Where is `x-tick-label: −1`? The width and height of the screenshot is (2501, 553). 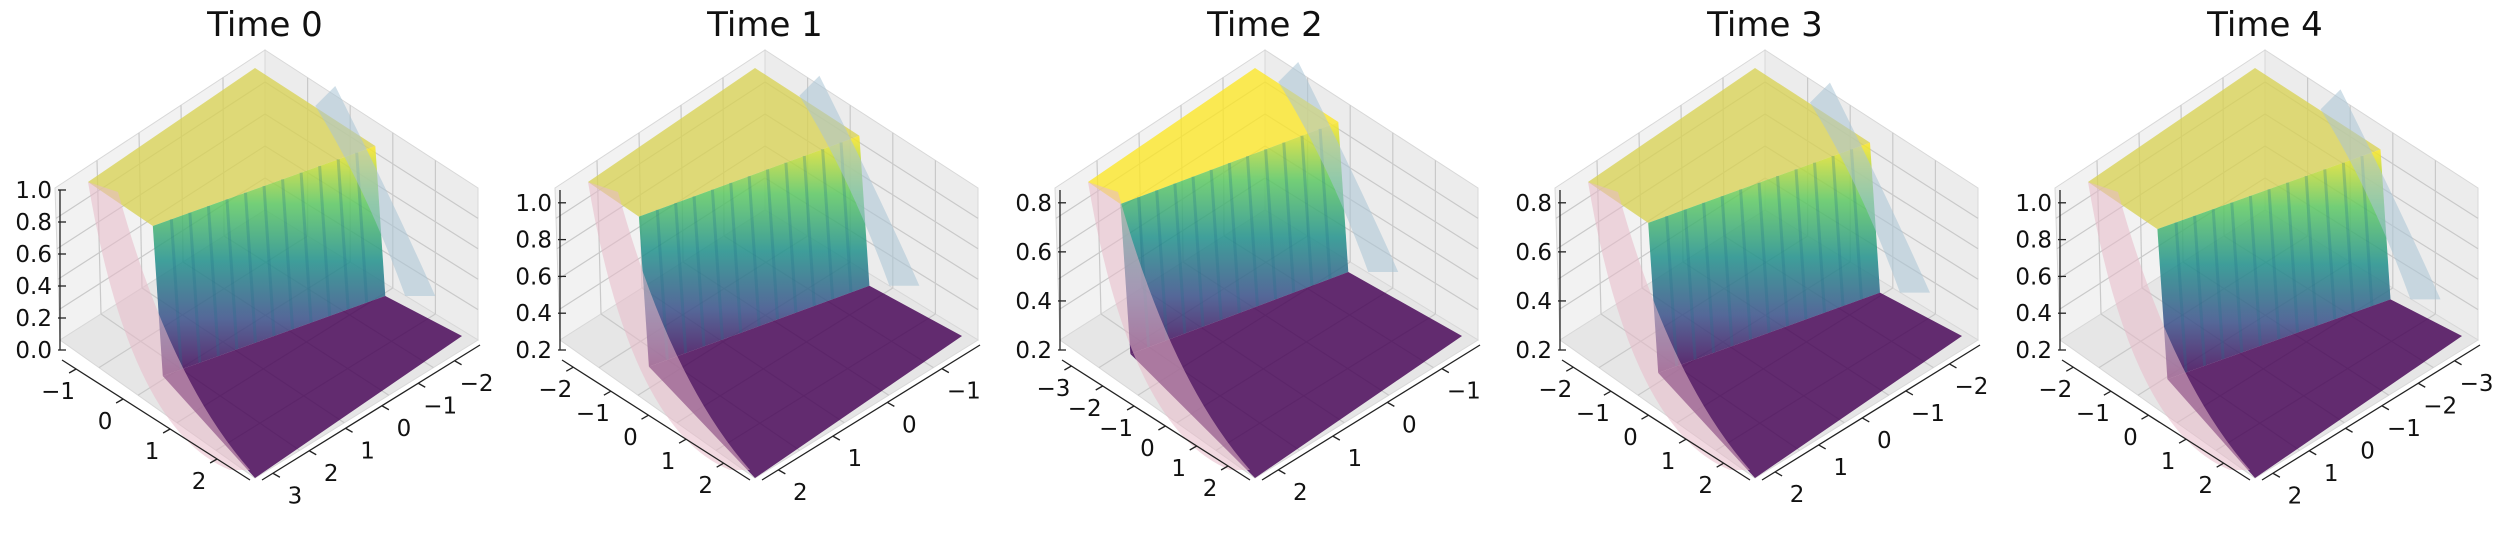 x-tick-label: −1 is located at coordinates (2093, 414).